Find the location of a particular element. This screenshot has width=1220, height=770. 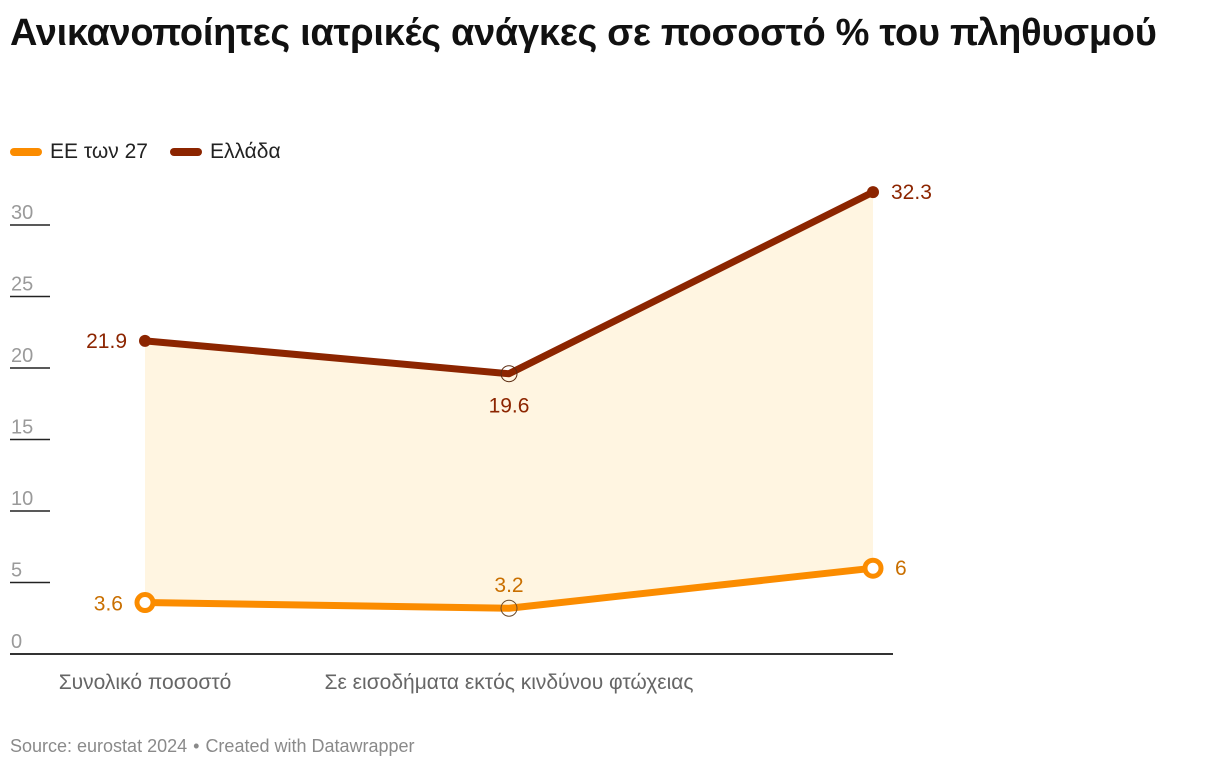

y-tick-label-30: 30 is located at coordinates (22, 213).